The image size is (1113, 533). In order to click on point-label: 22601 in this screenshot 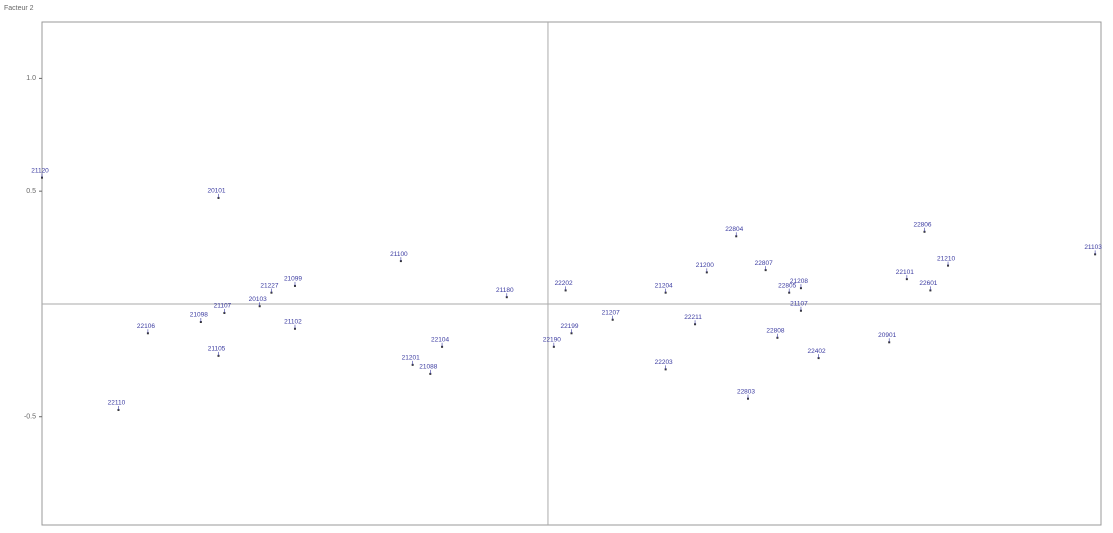, I will do `click(928, 283)`.